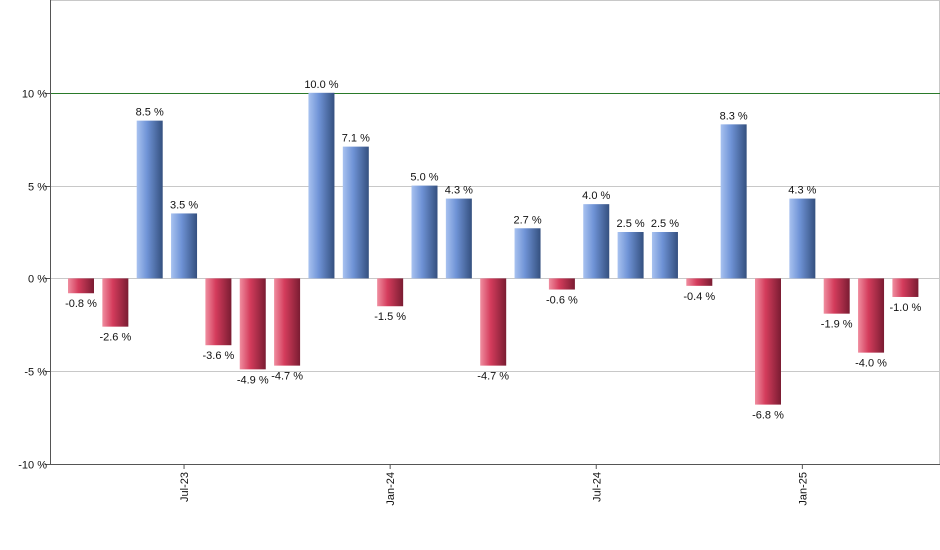 This screenshot has height=550, width=940. Describe the element at coordinates (34, 95) in the screenshot. I see `y-tick-label: 10 %` at that location.